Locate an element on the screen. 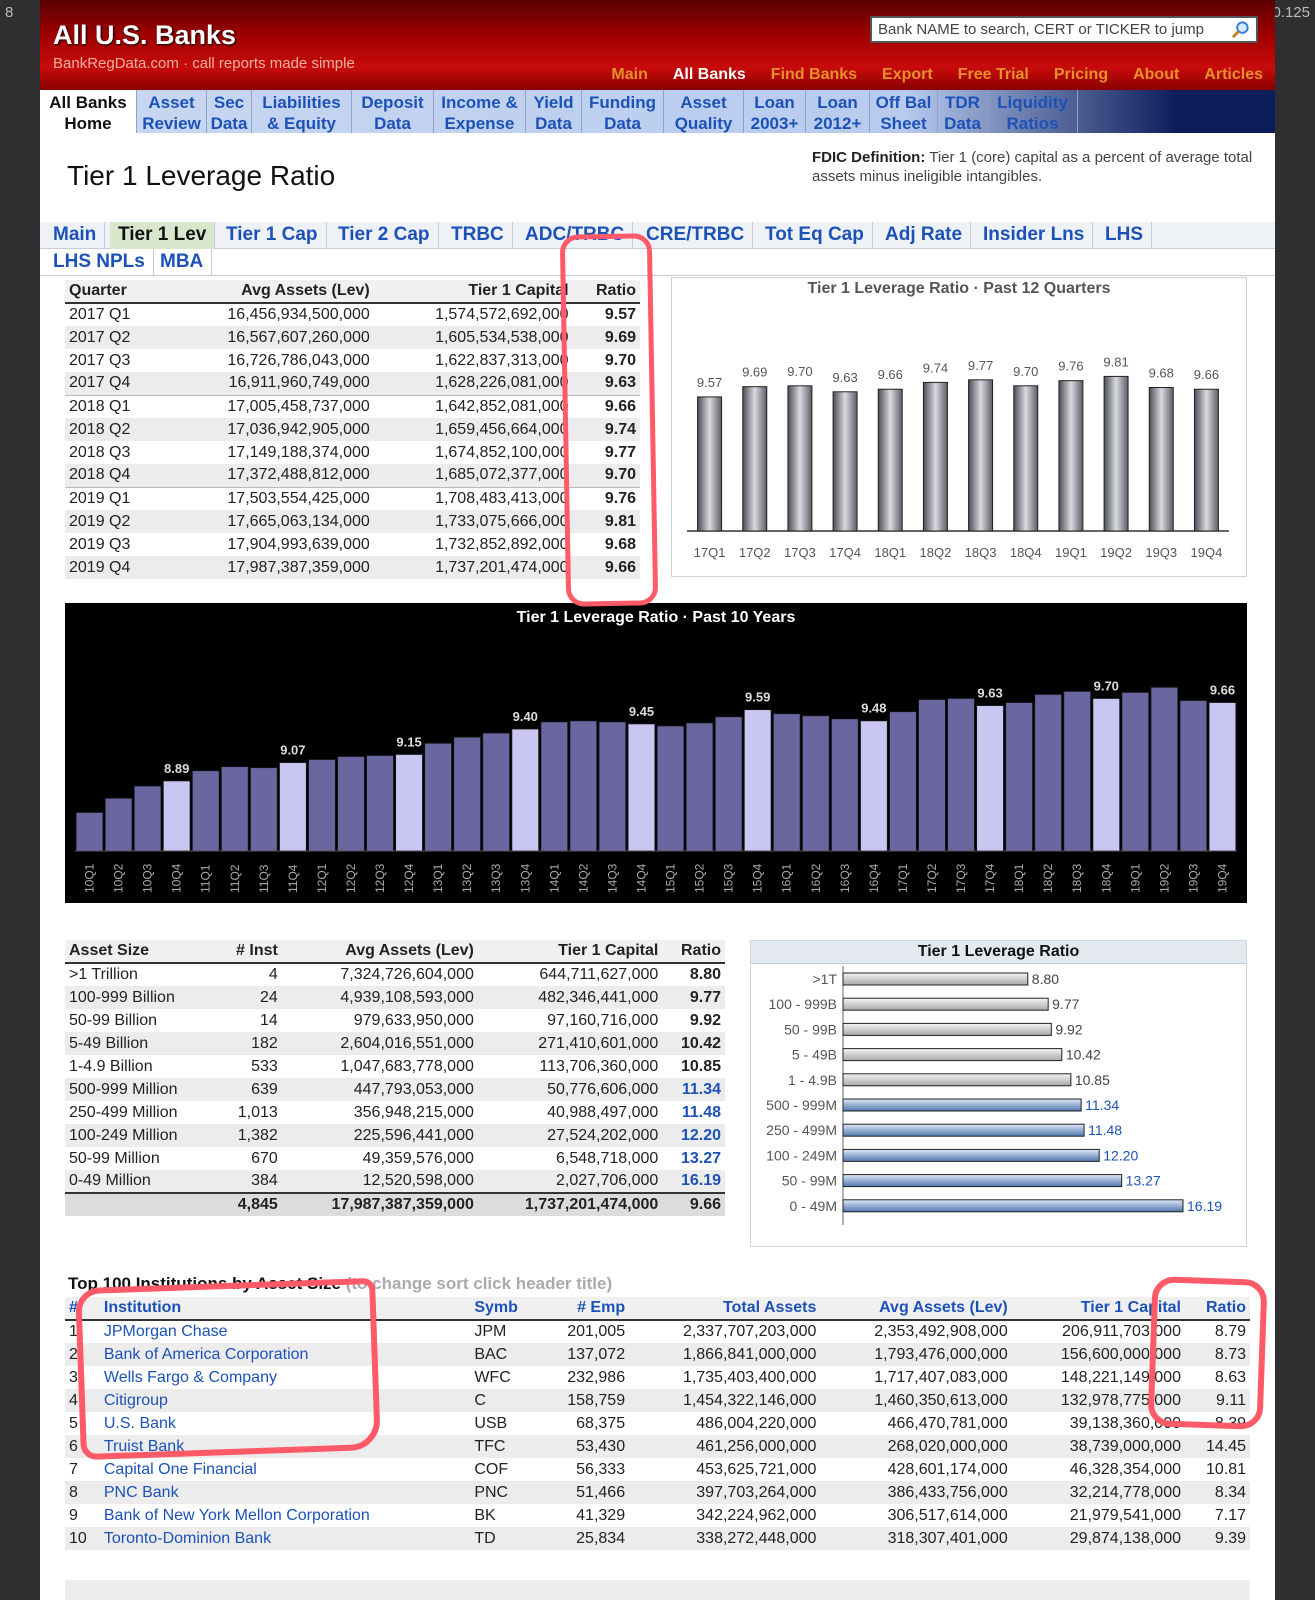 This screenshot has height=1600, width=1315. tab-lhs-npls: LHS NPLs is located at coordinates (99, 262).